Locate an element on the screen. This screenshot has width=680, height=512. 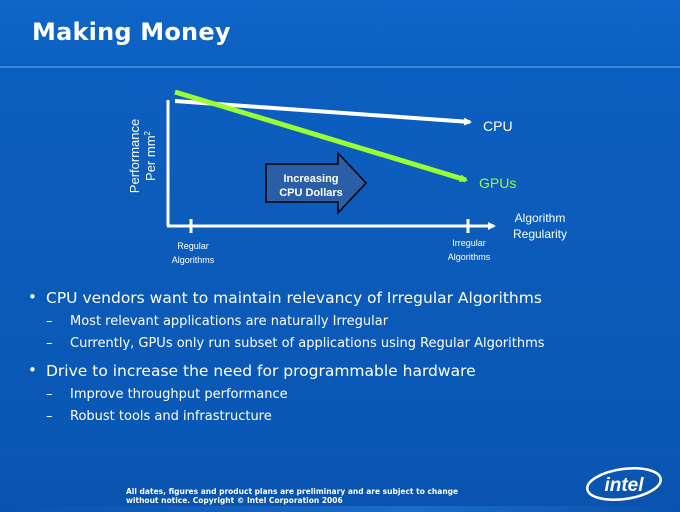
cpu-label: CPU is located at coordinates (498, 126).